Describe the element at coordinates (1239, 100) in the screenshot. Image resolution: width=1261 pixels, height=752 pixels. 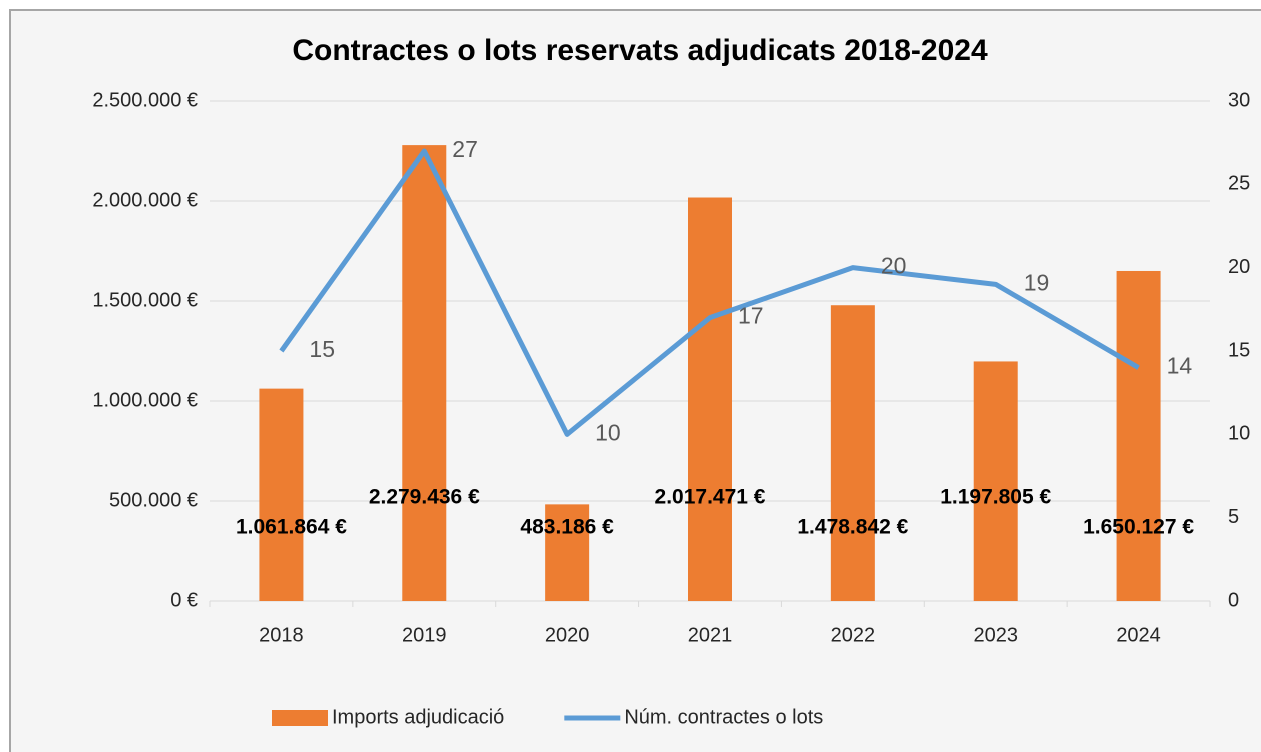
I see `y2-tick-label: 30` at that location.